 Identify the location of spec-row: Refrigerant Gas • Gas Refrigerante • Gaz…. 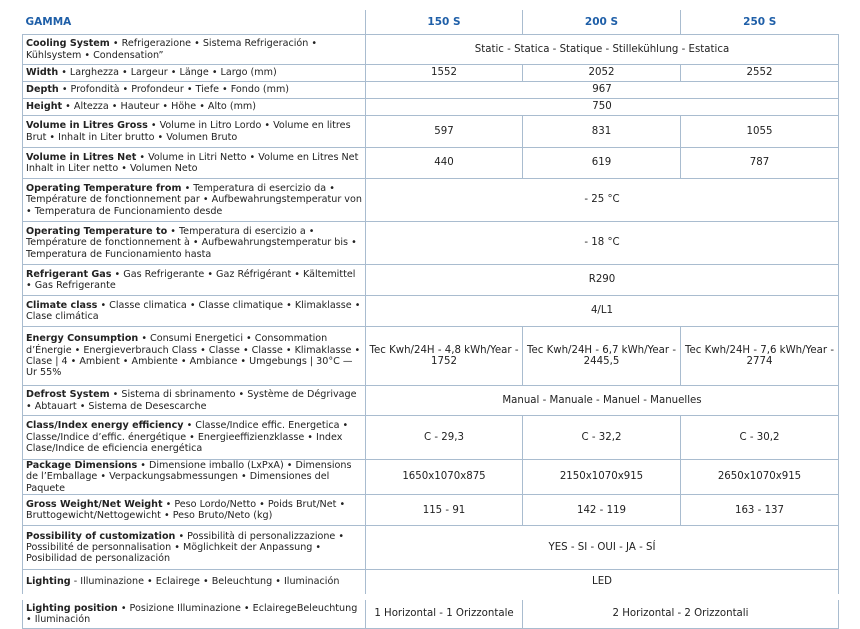
(430, 280).